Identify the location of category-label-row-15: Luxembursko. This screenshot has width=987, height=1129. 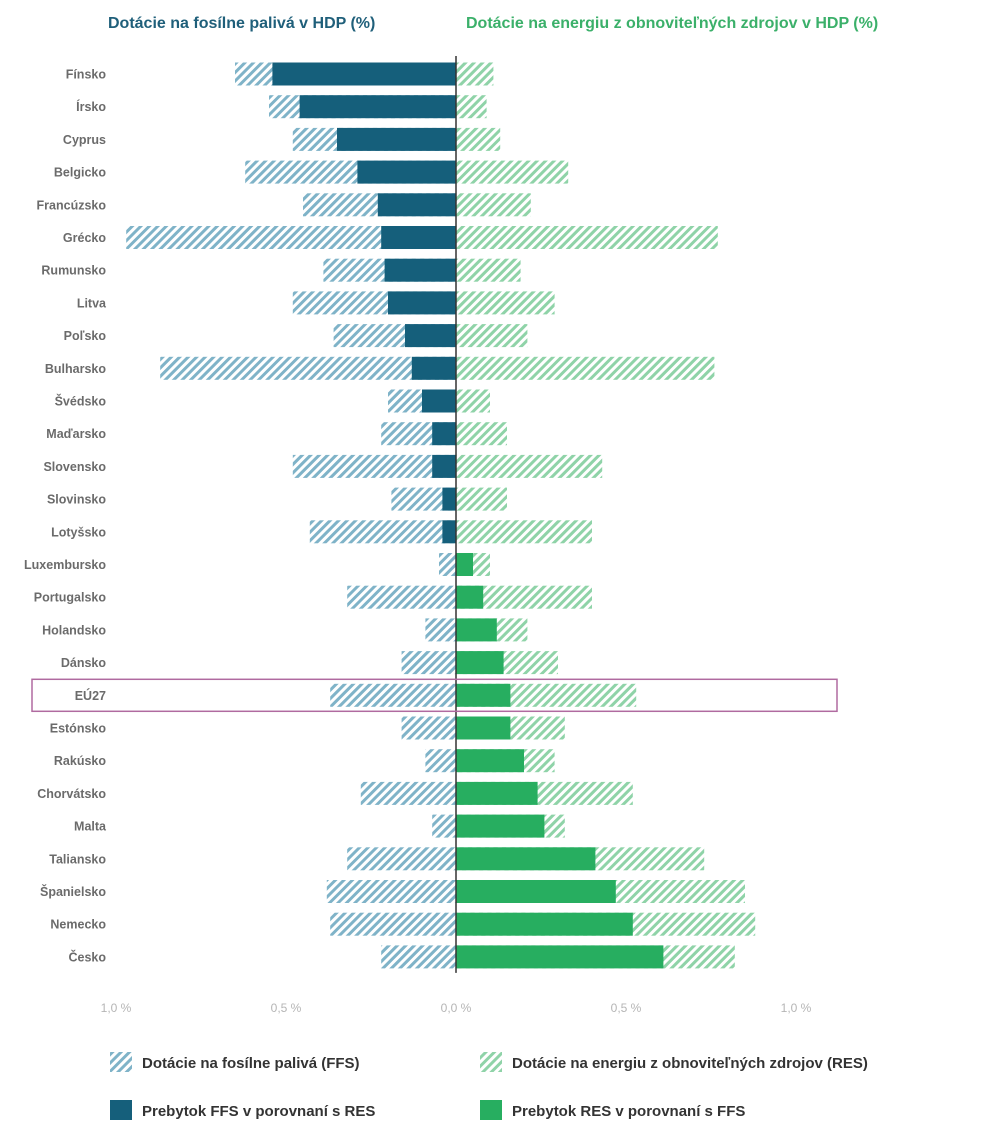
(65, 565).